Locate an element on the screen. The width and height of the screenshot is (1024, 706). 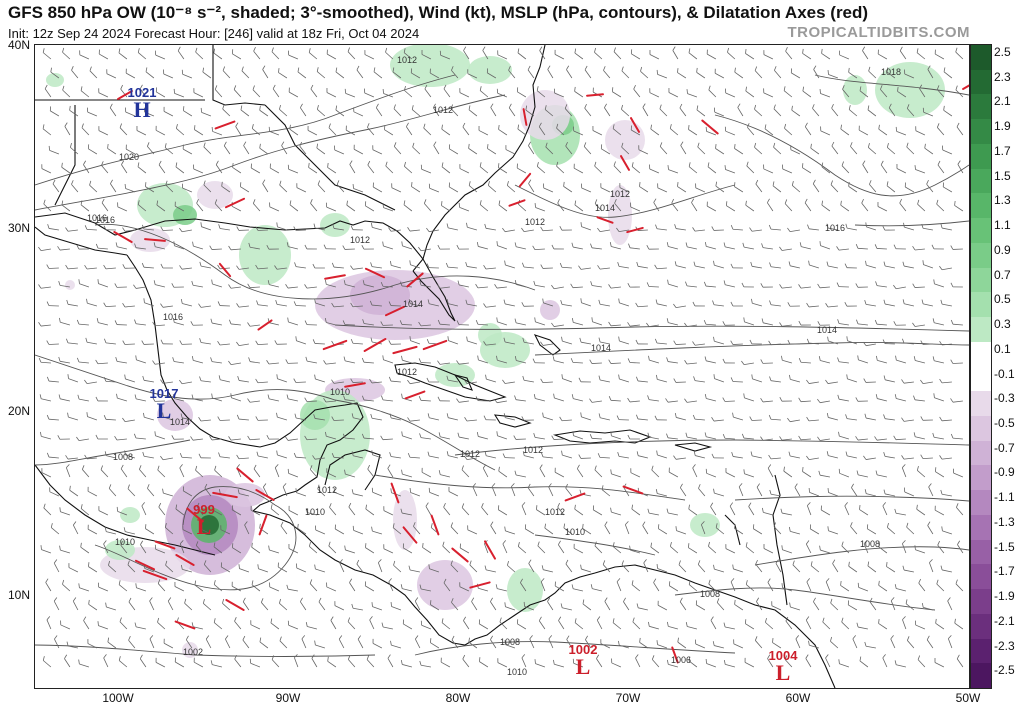
ow-shade-blob is located at coordinates (209, 525).